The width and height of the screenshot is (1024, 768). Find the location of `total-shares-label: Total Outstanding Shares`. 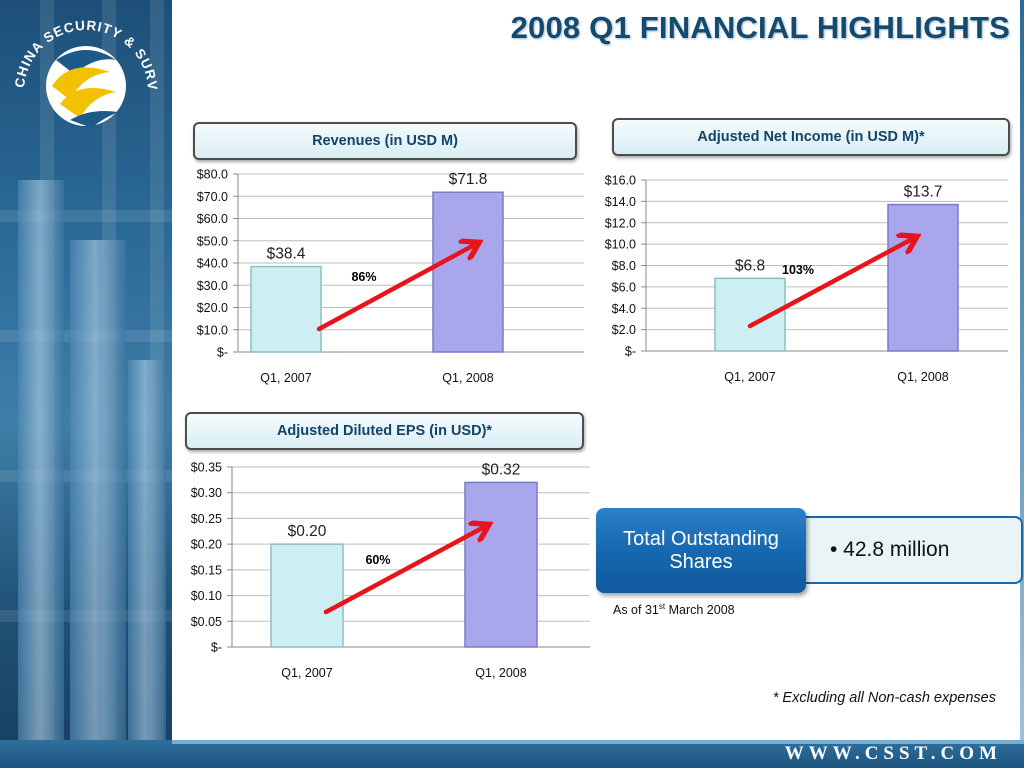

total-shares-label: Total Outstanding Shares is located at coordinates (701, 550).